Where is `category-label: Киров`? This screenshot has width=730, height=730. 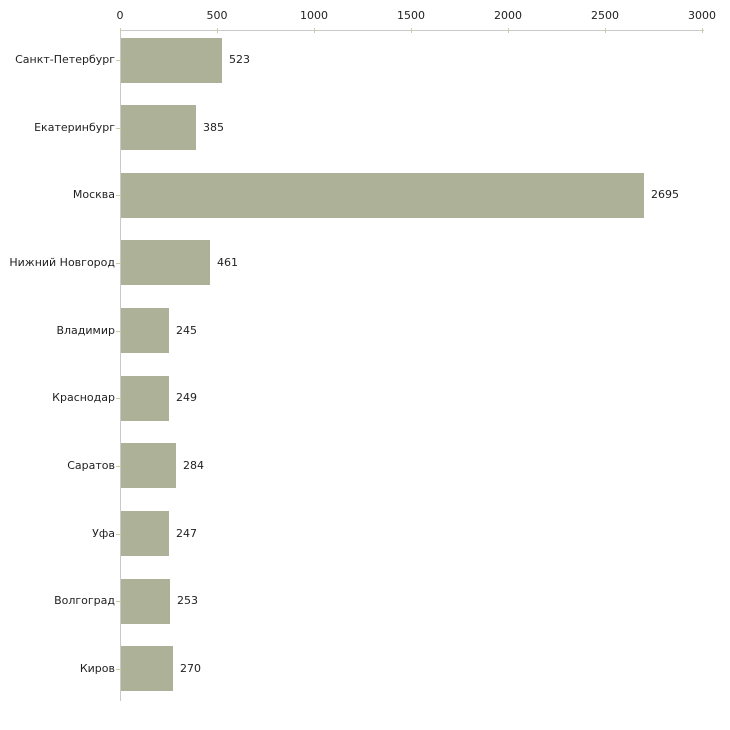 category-label: Киров is located at coordinates (97, 668).